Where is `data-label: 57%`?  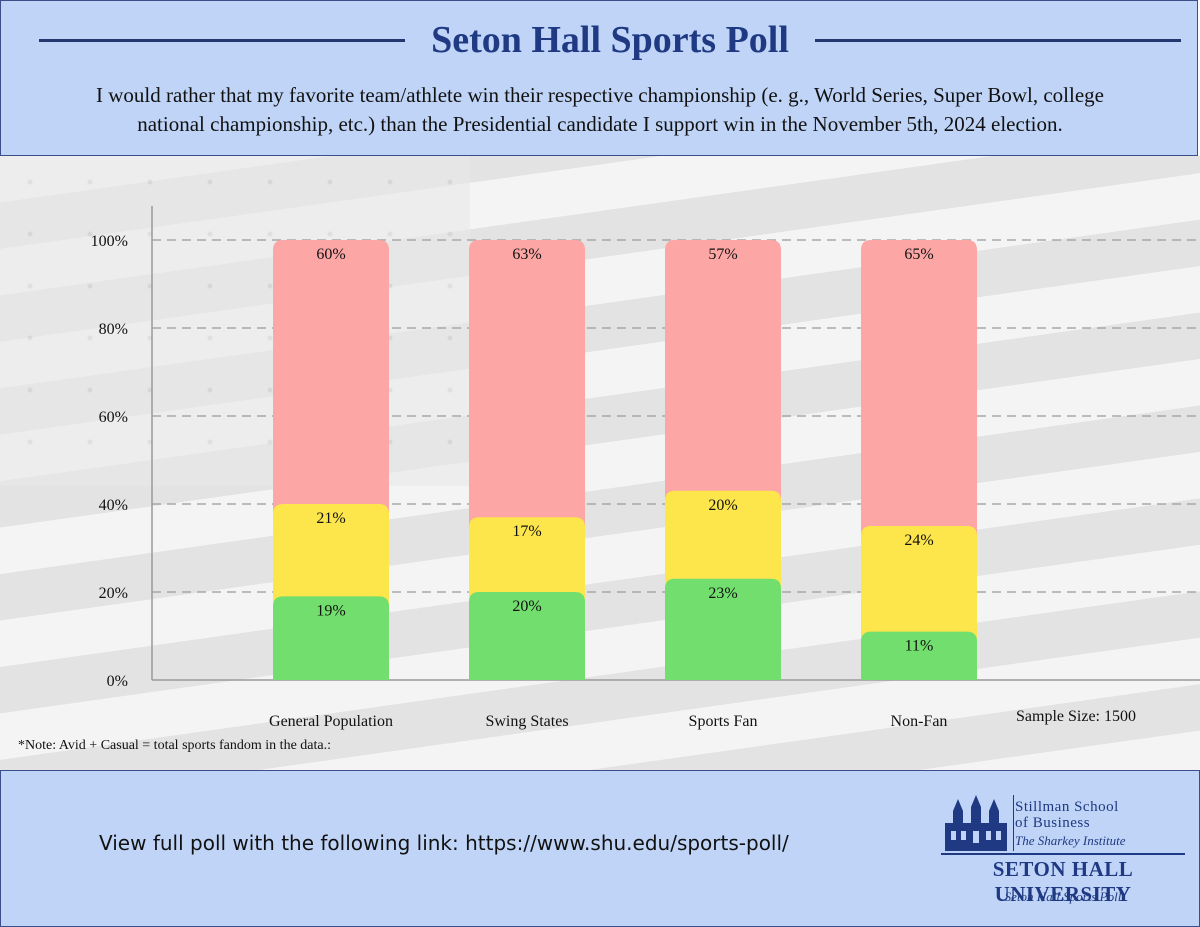 data-label: 57% is located at coordinates (722, 254).